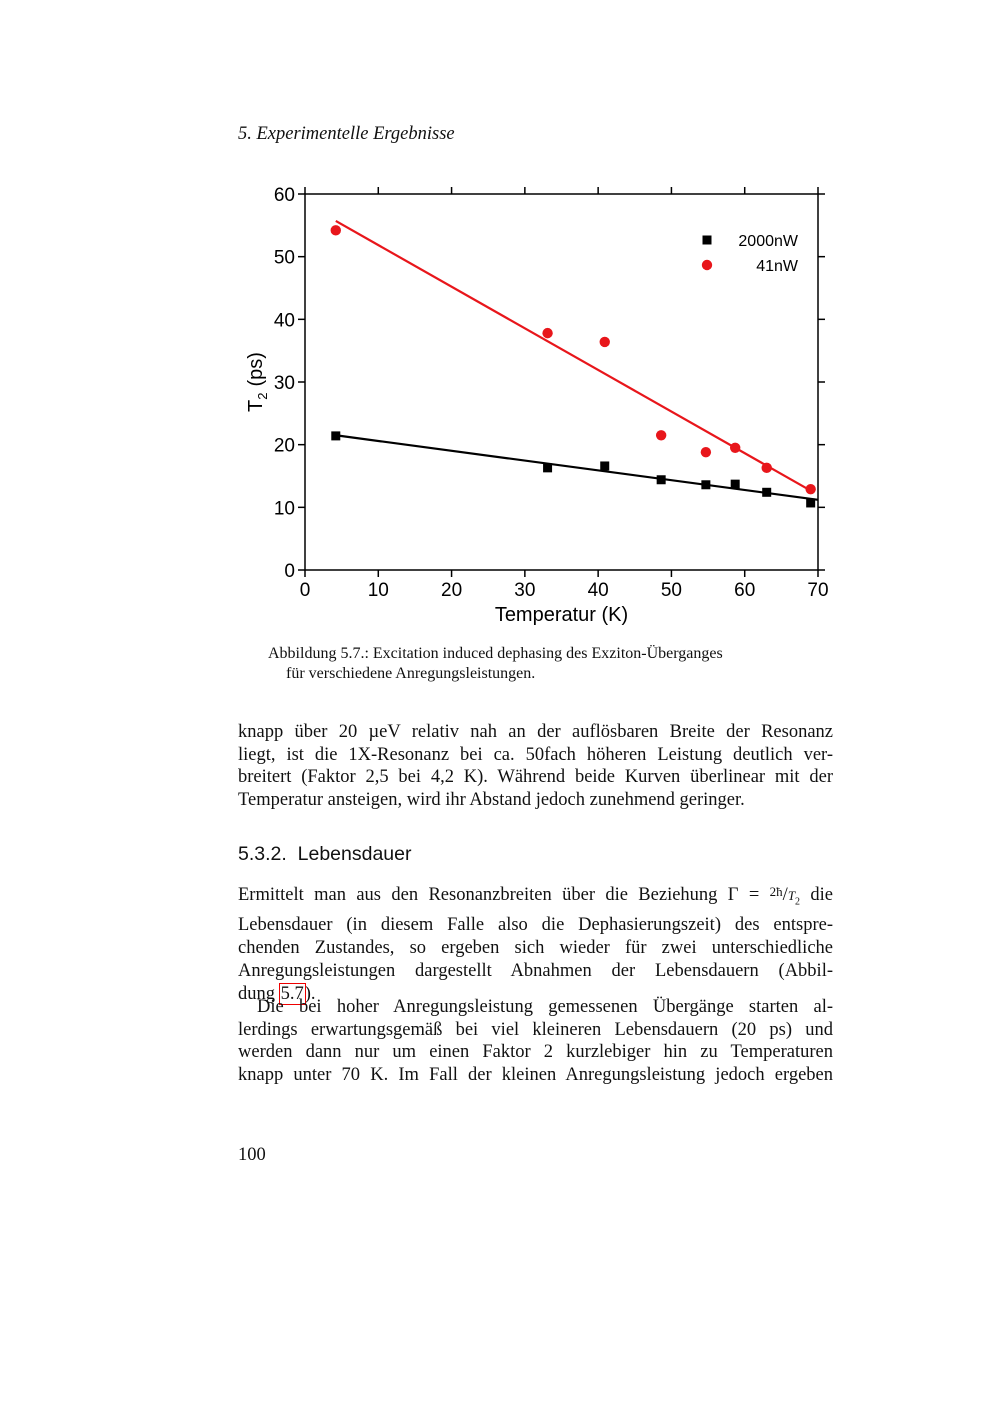 Image resolution: width=1000 pixels, height=1414 pixels. Describe the element at coordinates (776, 891) in the screenshot. I see `formula: 2ħ` at that location.